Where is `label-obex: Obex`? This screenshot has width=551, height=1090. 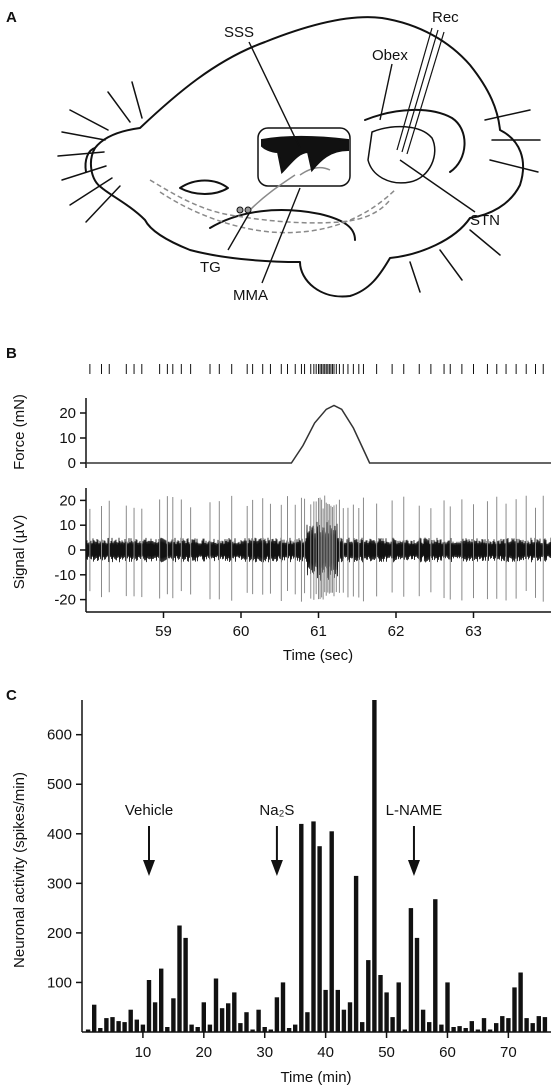 label-obex: Obex is located at coordinates (390, 55).